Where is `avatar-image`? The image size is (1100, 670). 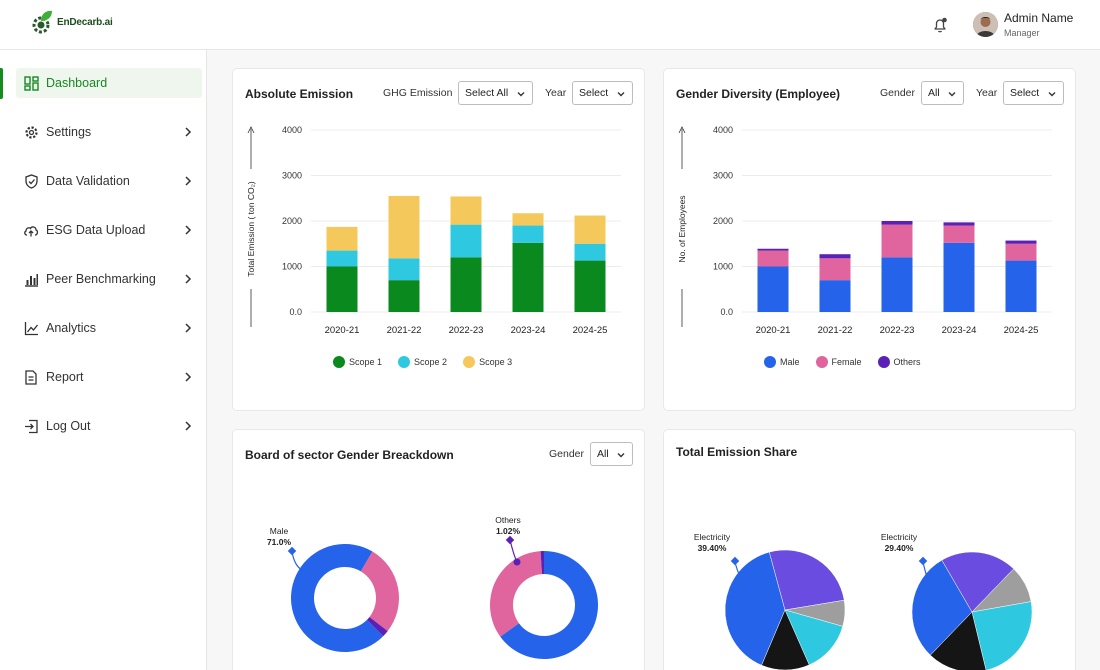
avatar-image is located at coordinates (985, 24).